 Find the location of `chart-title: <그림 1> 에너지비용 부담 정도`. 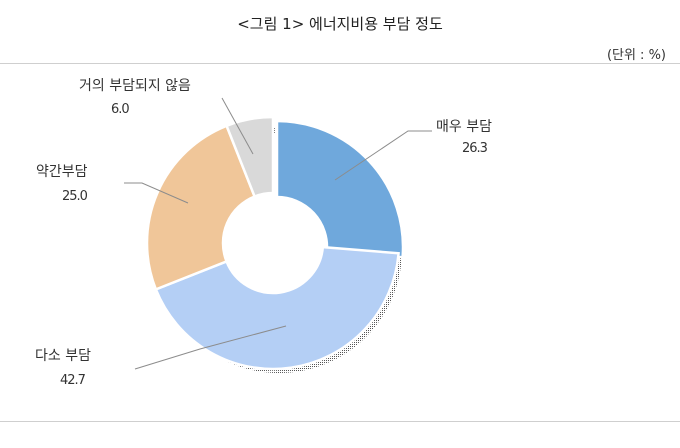

chart-title: <그림 1> 에너지비용 부담 정도 is located at coordinates (340, 24).